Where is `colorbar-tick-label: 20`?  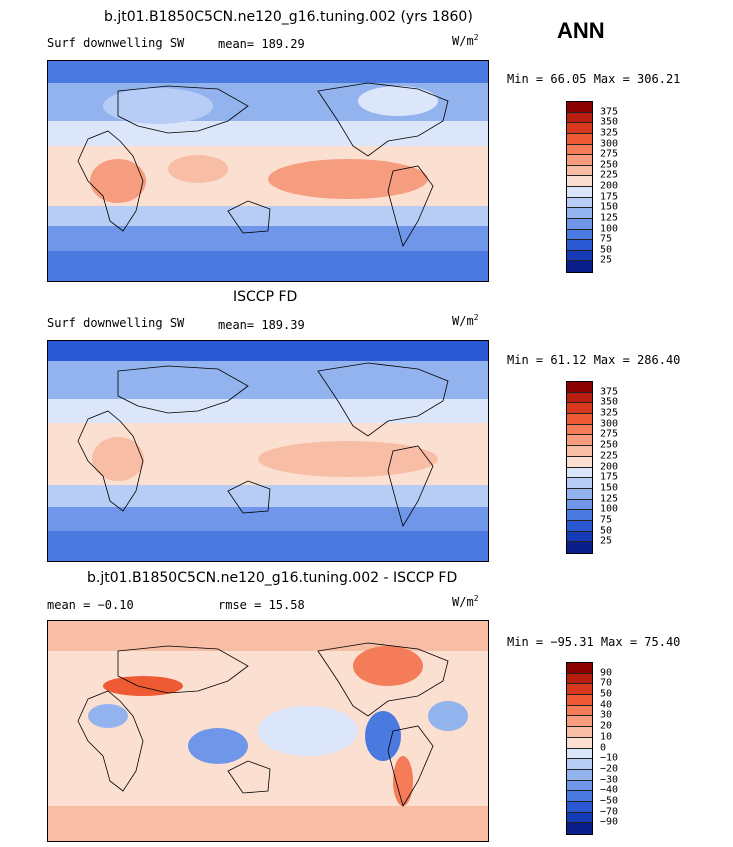 colorbar-tick-label: 20 is located at coordinates (606, 726).